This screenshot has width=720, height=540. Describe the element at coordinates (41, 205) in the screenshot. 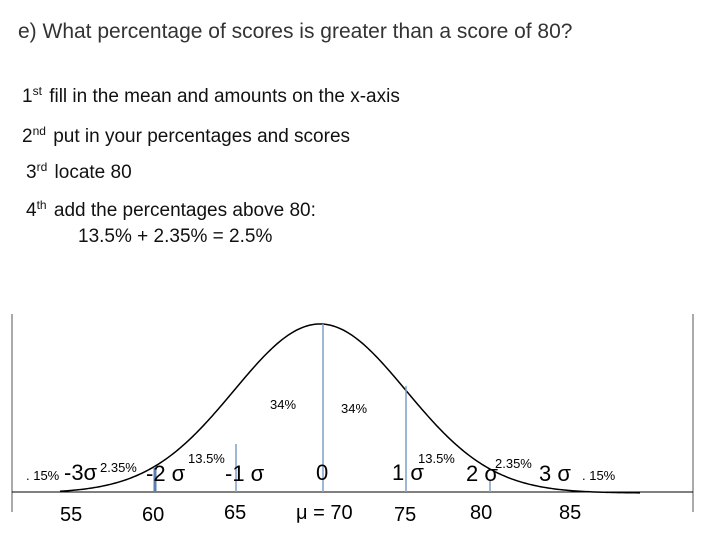

I see `step-4-suffix: th` at that location.